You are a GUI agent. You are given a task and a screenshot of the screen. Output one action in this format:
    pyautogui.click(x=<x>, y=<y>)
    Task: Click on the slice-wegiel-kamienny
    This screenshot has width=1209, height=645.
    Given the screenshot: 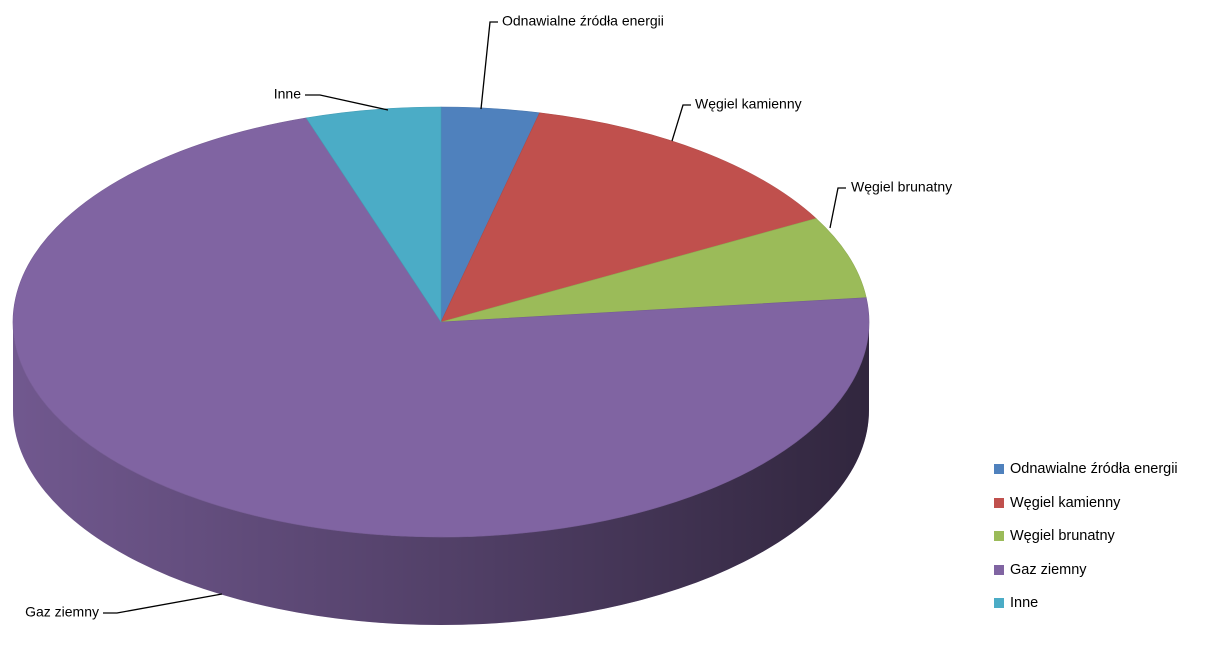 What is the action you would take?
    pyautogui.click(x=628, y=217)
    